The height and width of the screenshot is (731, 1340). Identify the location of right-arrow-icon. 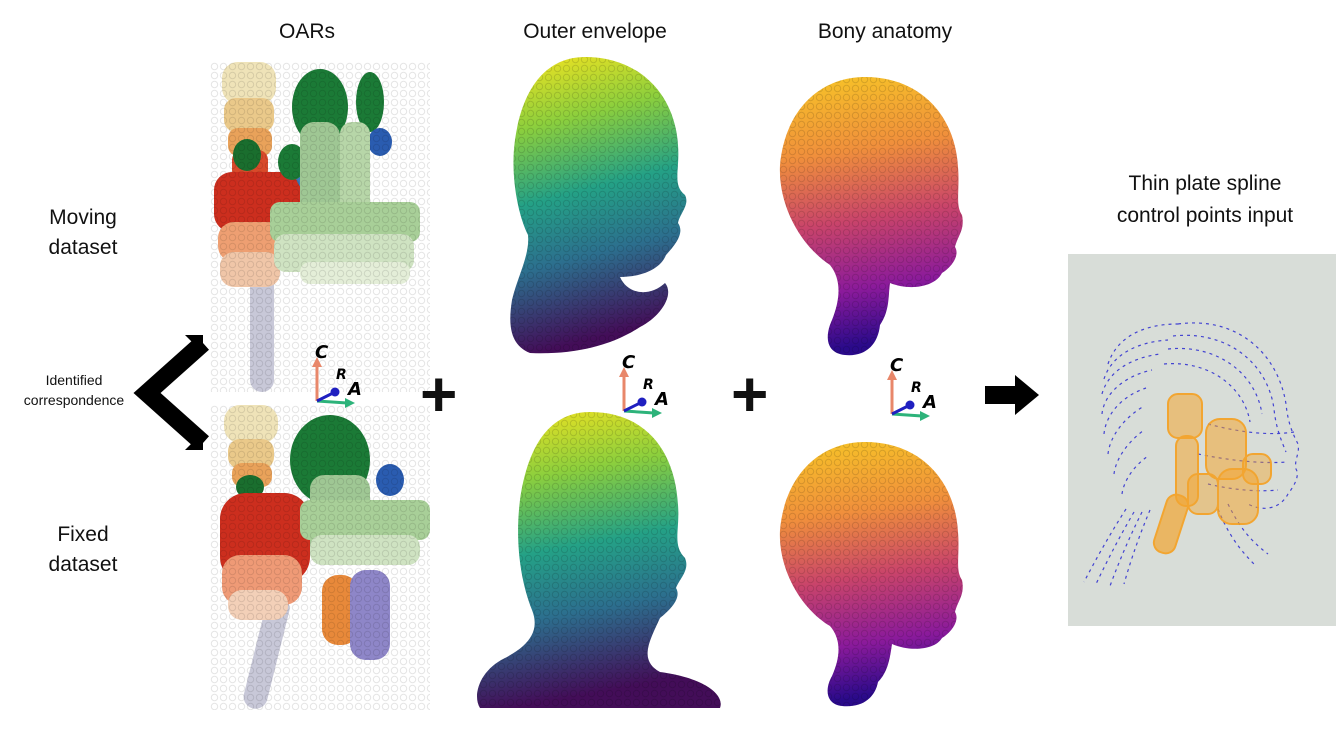
(1012, 395).